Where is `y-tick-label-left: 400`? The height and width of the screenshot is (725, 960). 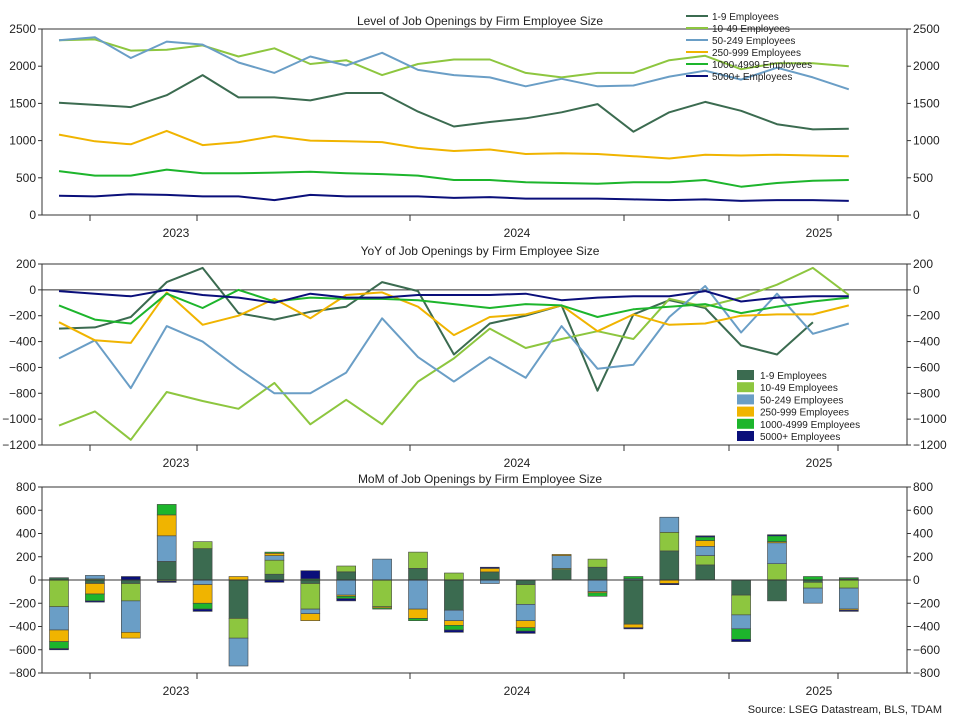
y-tick-label-left: 400 is located at coordinates (26, 534).